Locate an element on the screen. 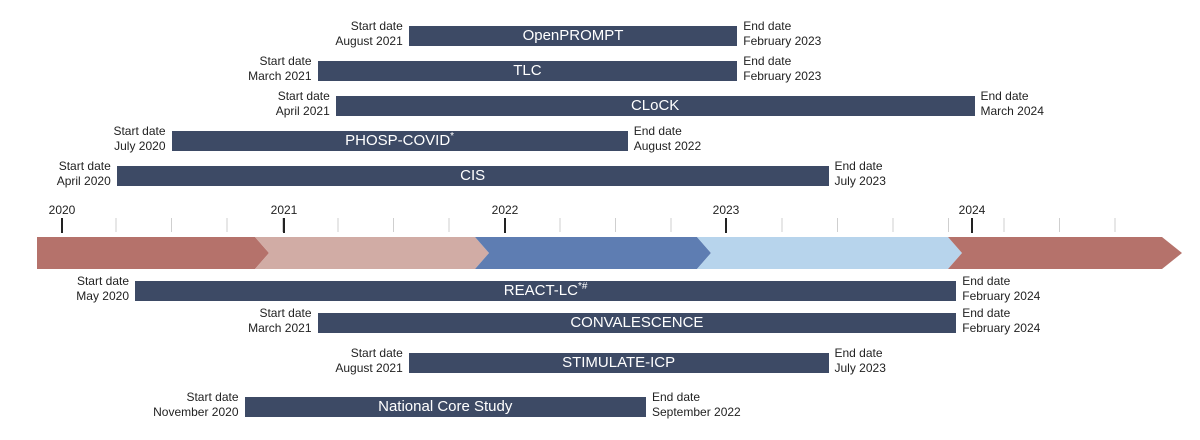  study-cis-start-date-label: Start date April 2020 is located at coordinates (84, 174).